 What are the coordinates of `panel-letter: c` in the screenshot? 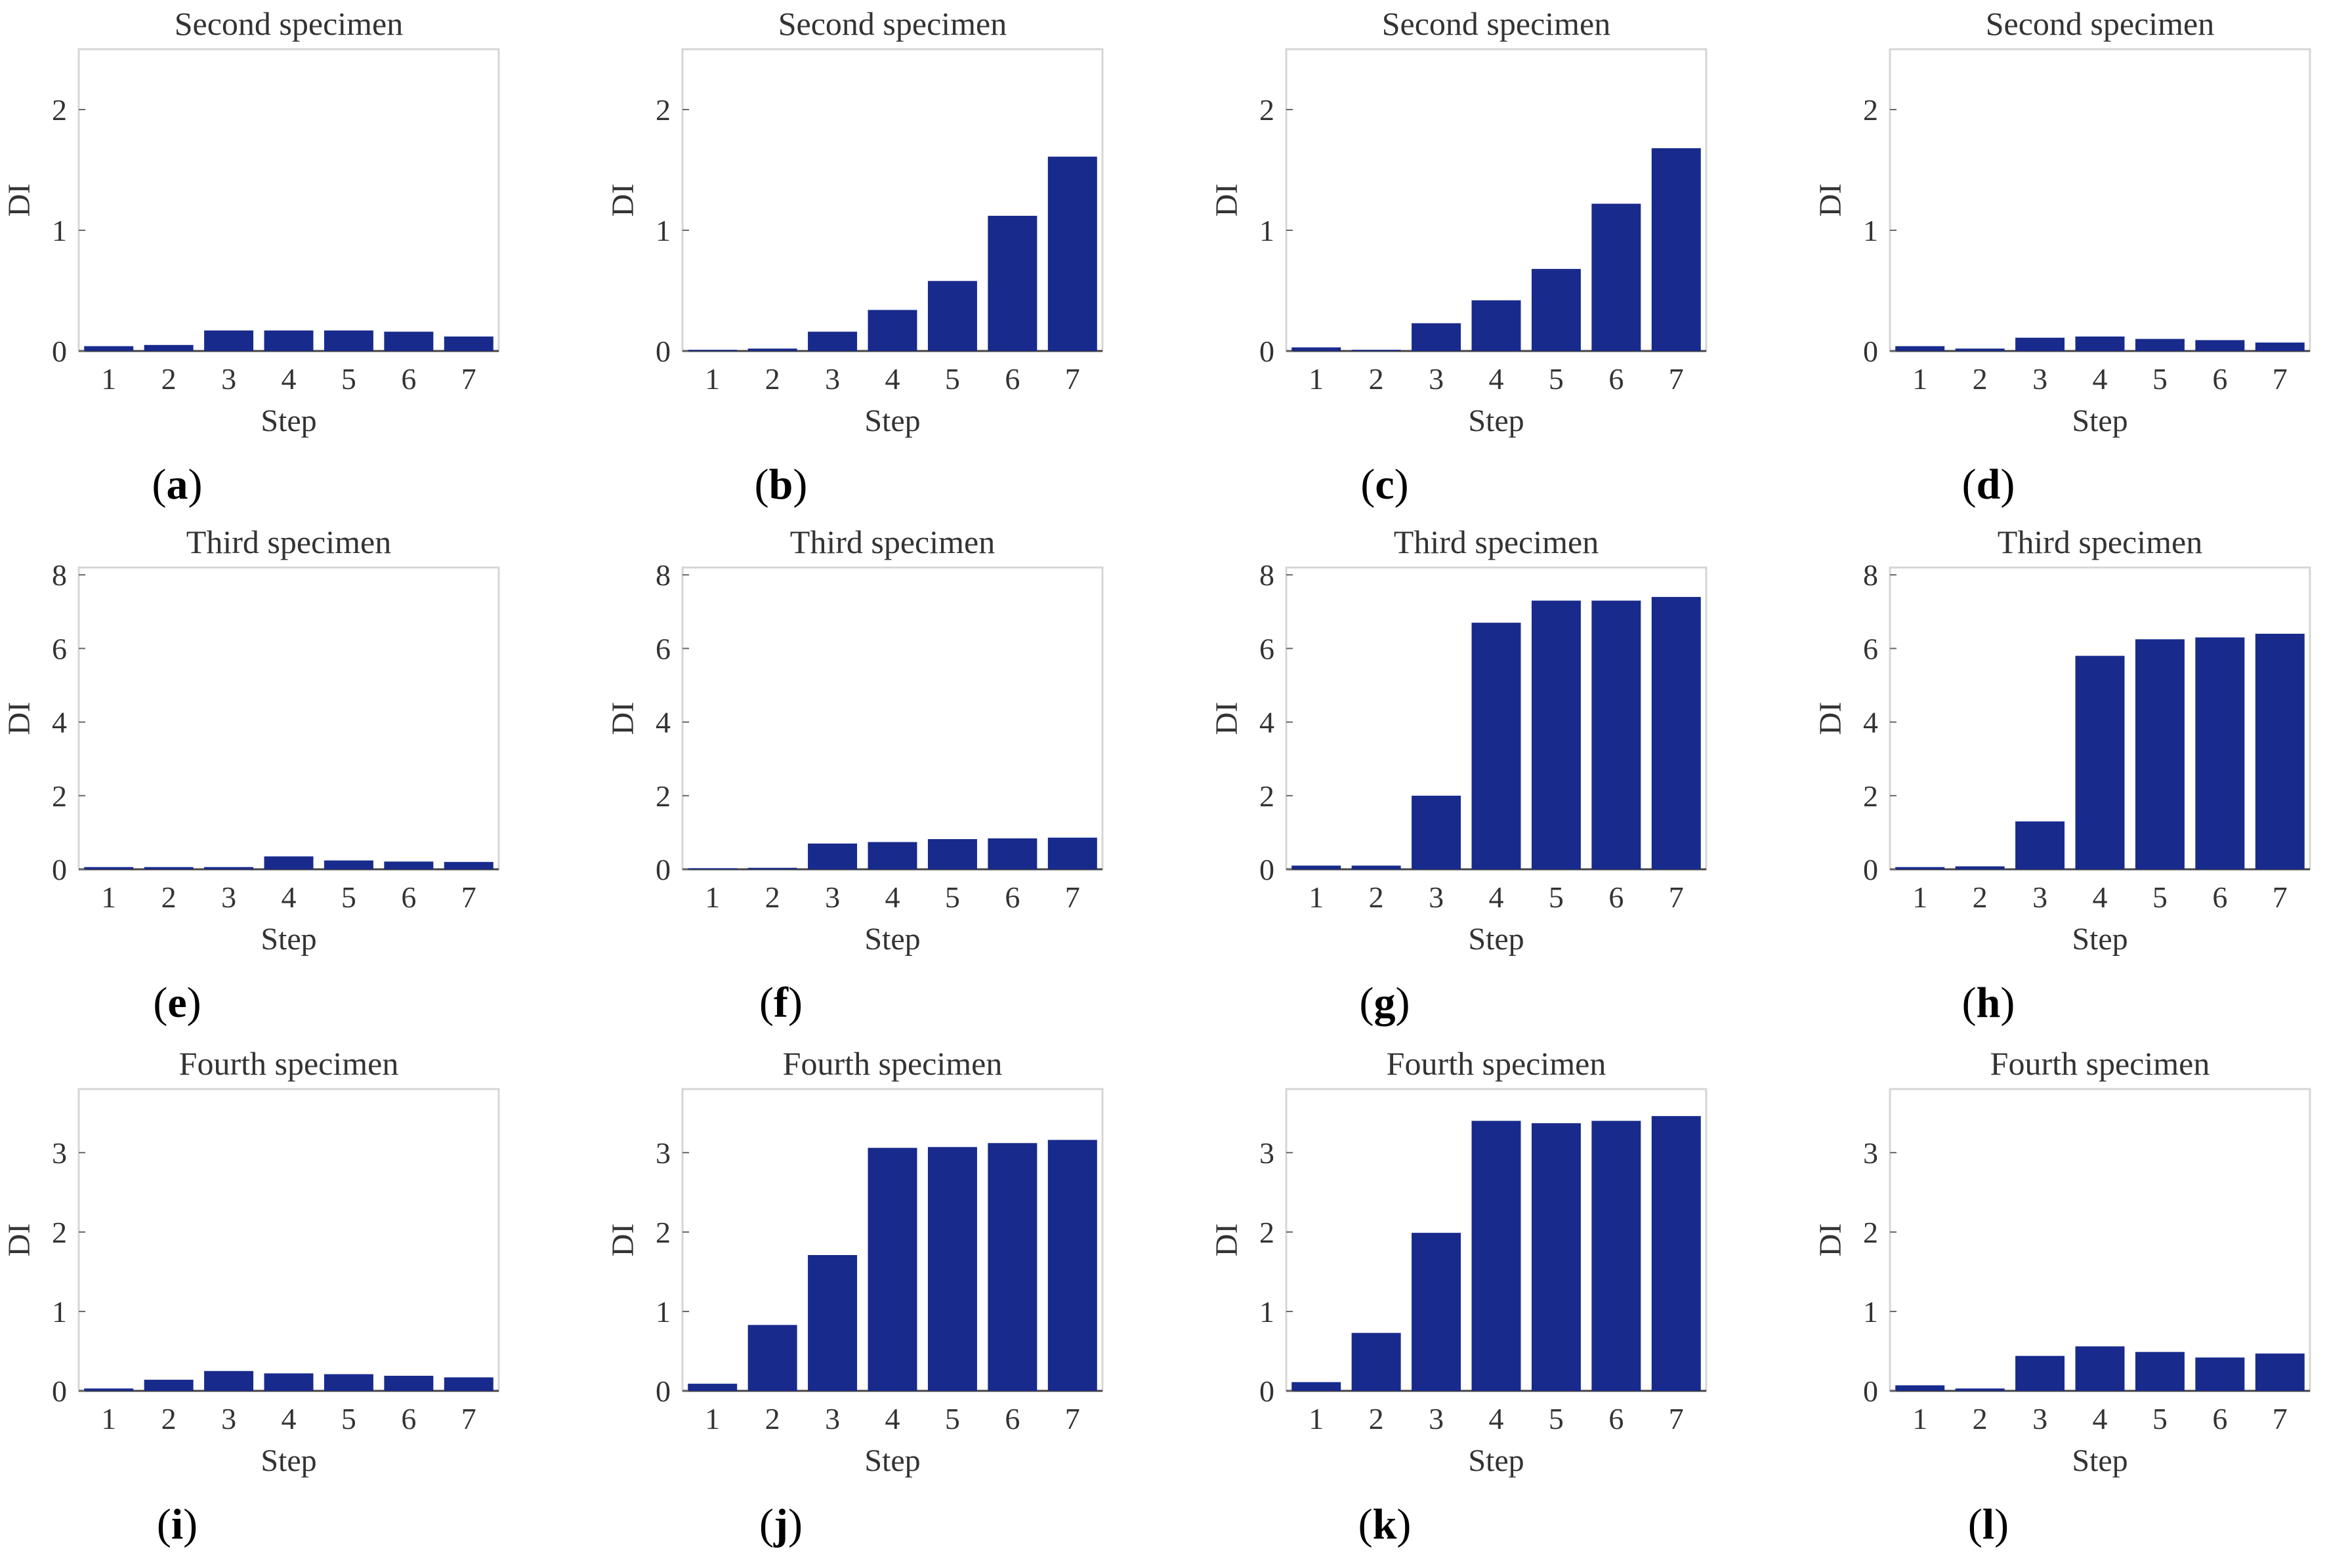 It's located at (1384, 484).